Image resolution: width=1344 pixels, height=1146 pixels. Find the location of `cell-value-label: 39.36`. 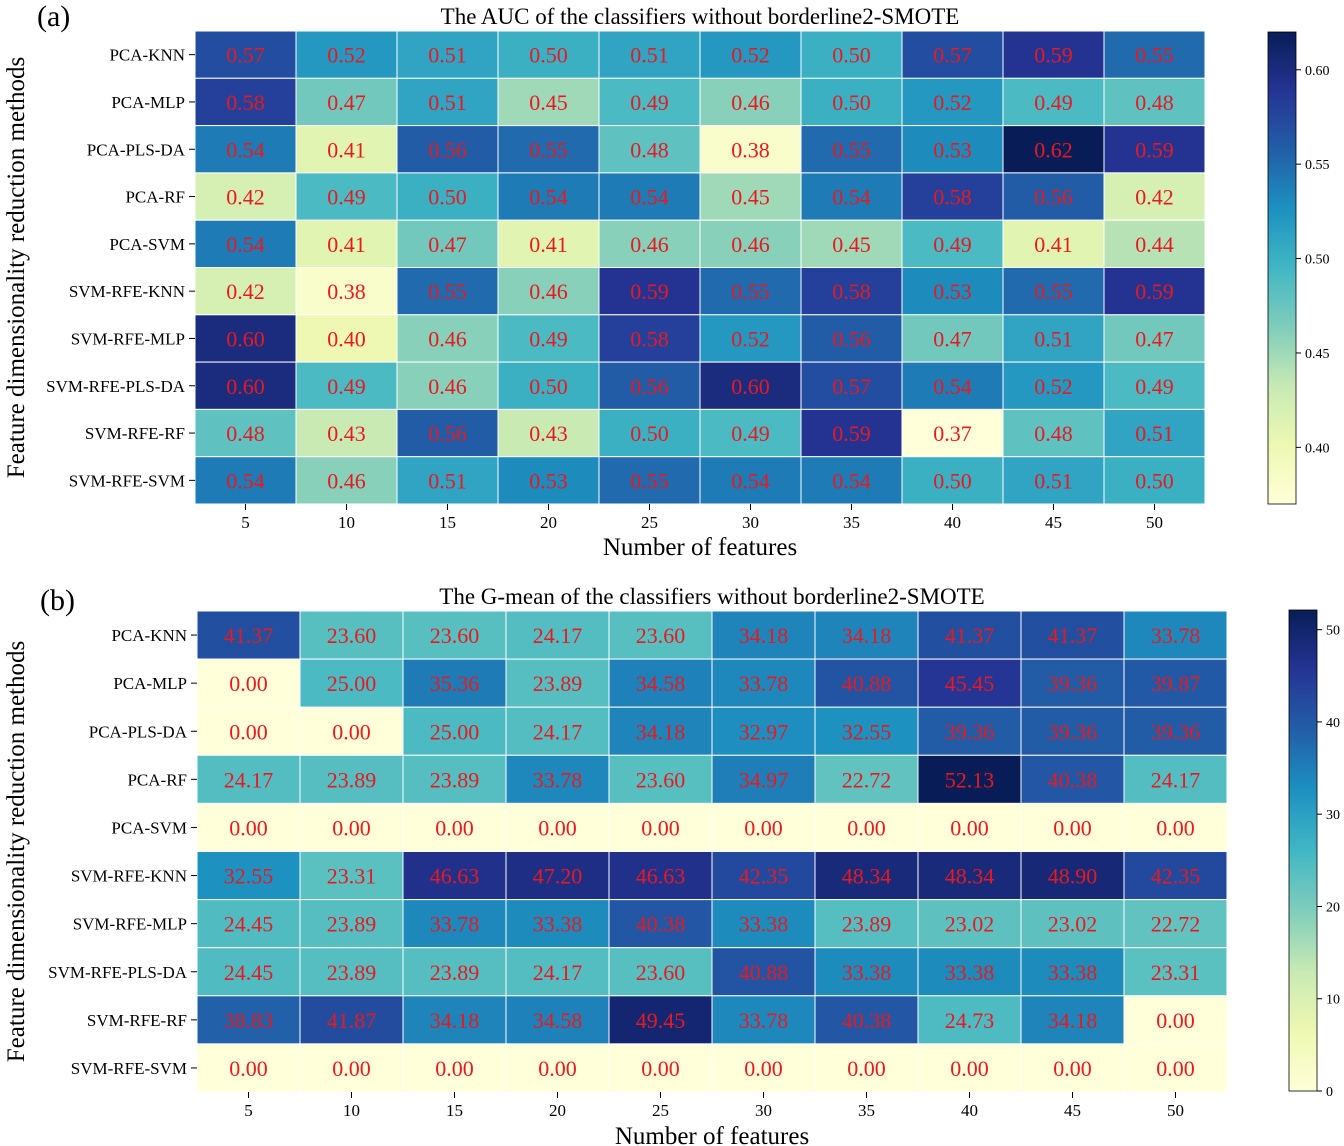

cell-value-label: 39.36 is located at coordinates (1176, 731).